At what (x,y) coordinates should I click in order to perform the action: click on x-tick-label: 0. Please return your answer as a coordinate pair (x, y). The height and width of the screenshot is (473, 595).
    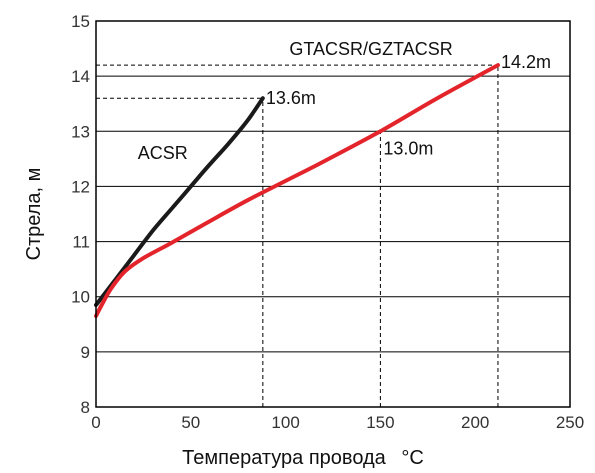
    Looking at the image, I should click on (95, 422).